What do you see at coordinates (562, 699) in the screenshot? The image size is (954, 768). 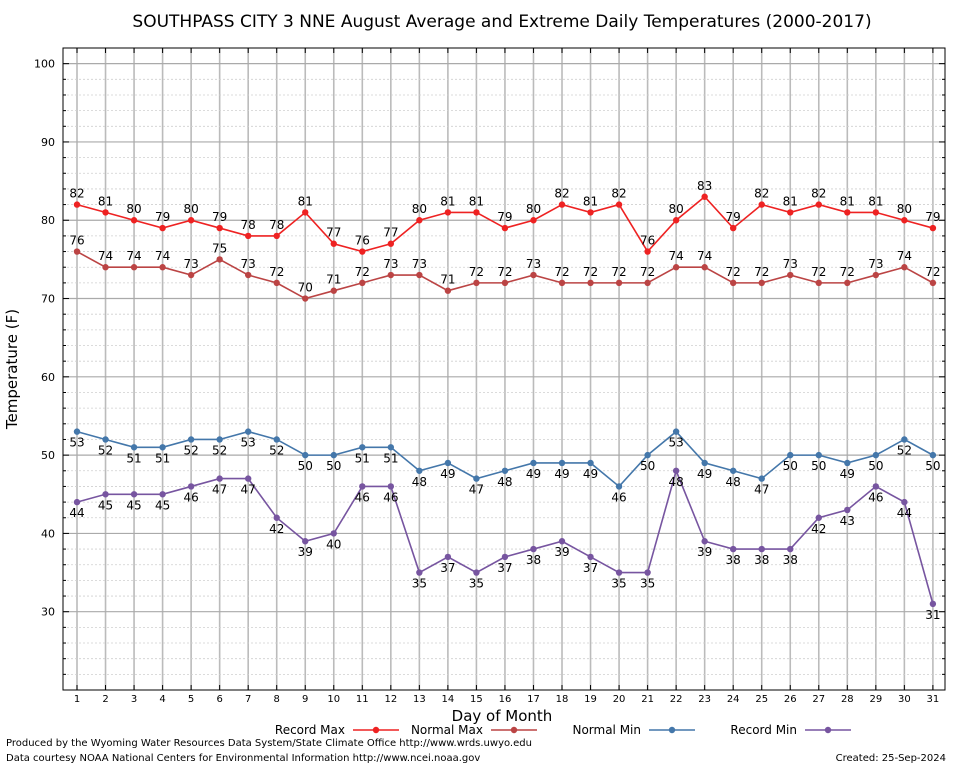 I see `x-tick-label: 18` at bounding box center [562, 699].